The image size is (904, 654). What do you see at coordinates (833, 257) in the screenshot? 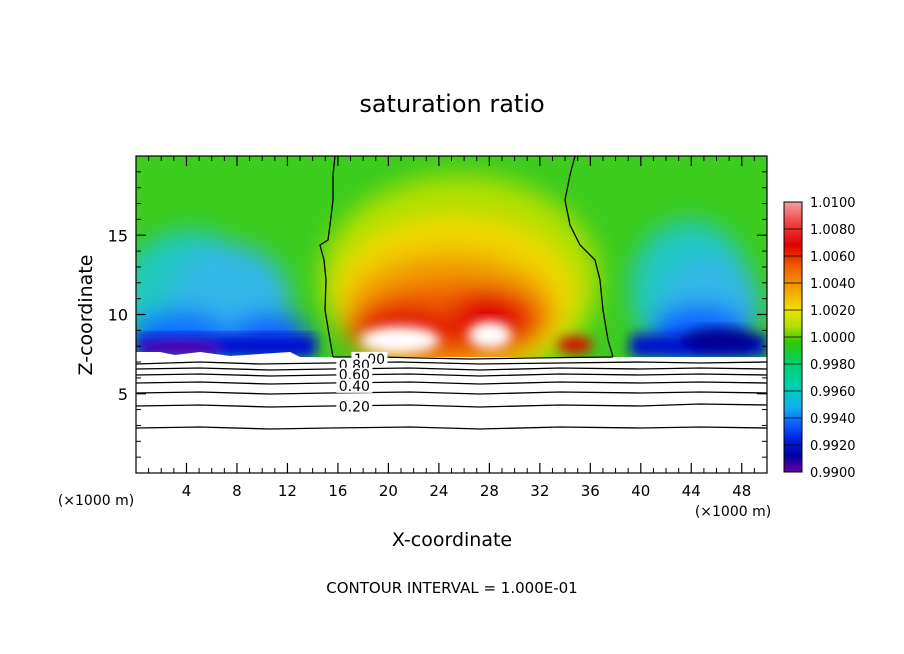
I see `colorbar-label: 1.0060` at bounding box center [833, 257].